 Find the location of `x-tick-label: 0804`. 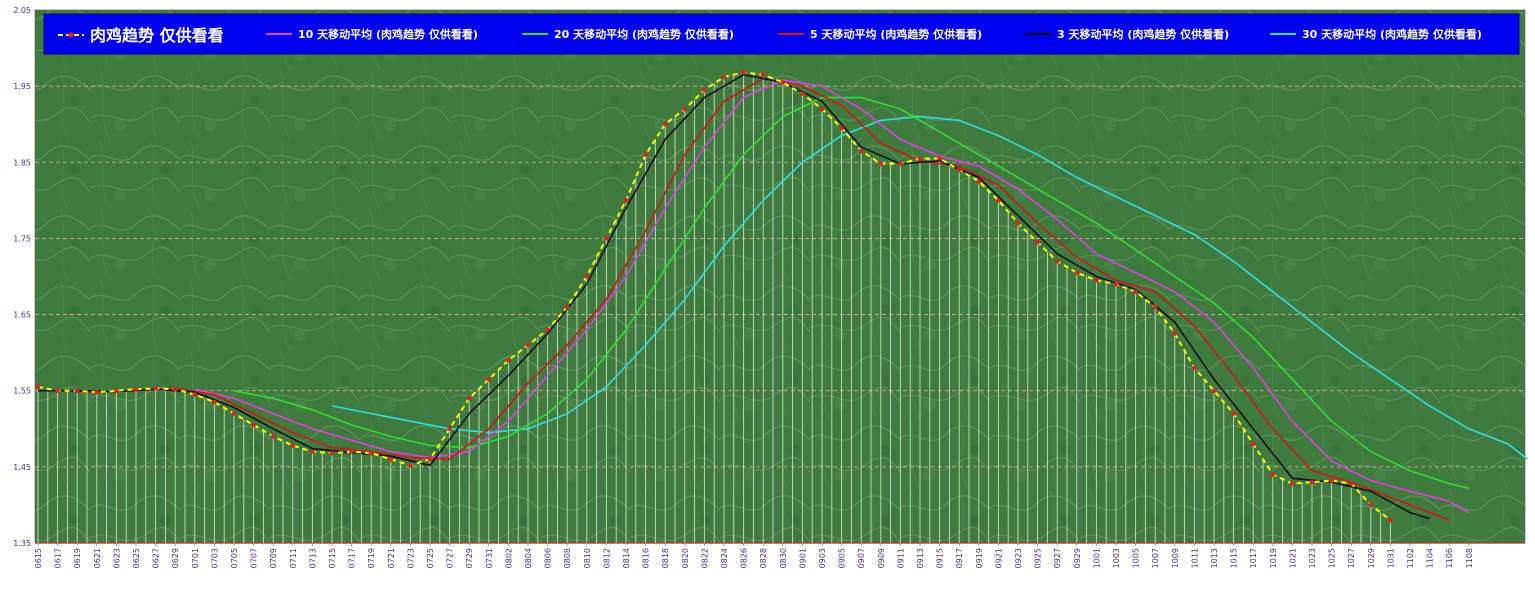

x-tick-label: 0804 is located at coordinates (528, 558).